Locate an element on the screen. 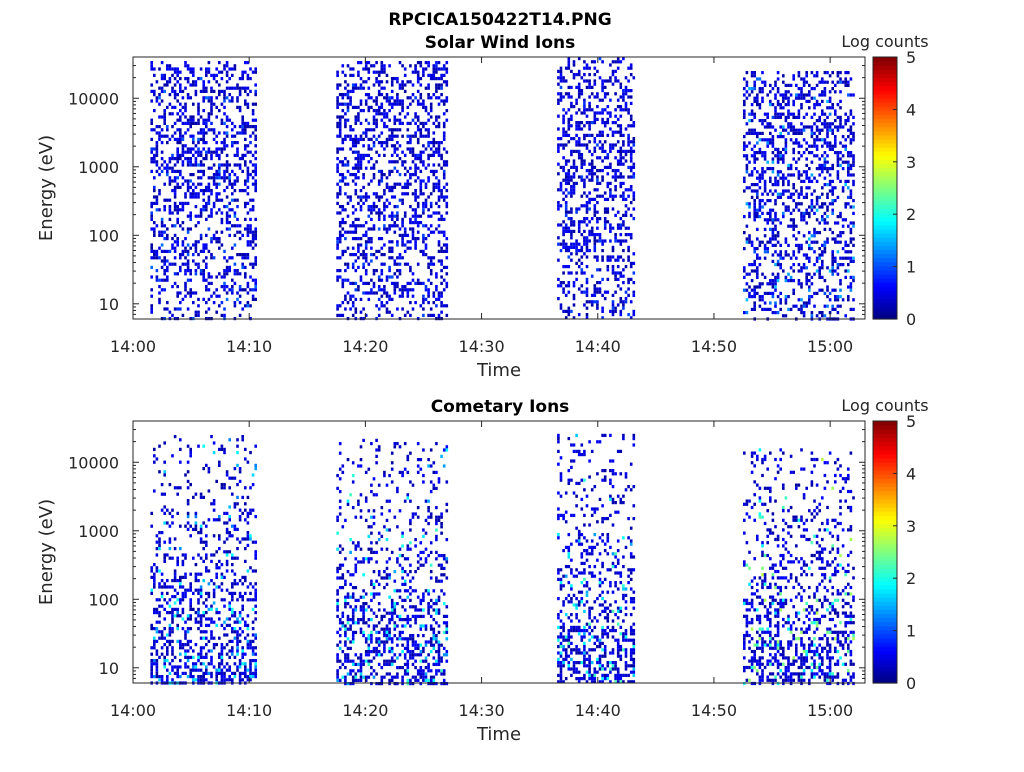  colorbar-segment is located at coordinates (885, 280).